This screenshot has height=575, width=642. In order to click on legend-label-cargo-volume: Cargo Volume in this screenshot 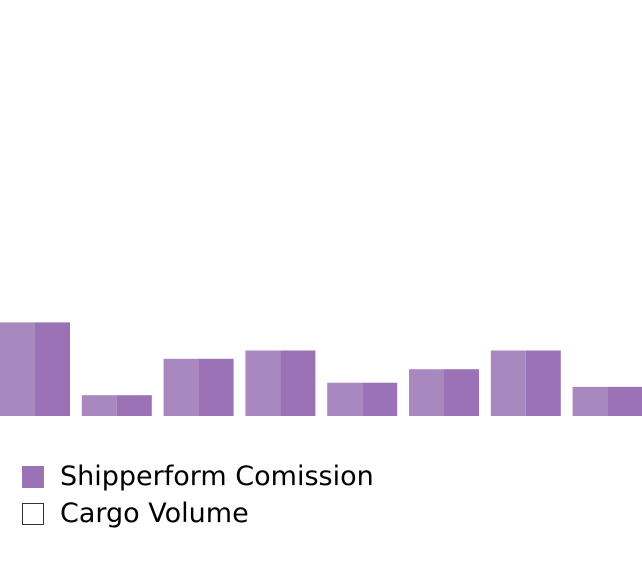, I will do `click(154, 513)`.